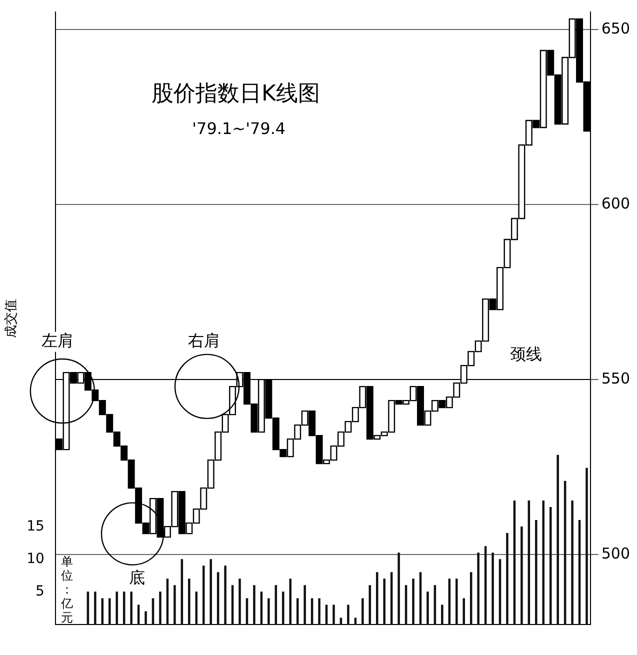  I want to click on y2-tick-label: 10, so click(35, 559).